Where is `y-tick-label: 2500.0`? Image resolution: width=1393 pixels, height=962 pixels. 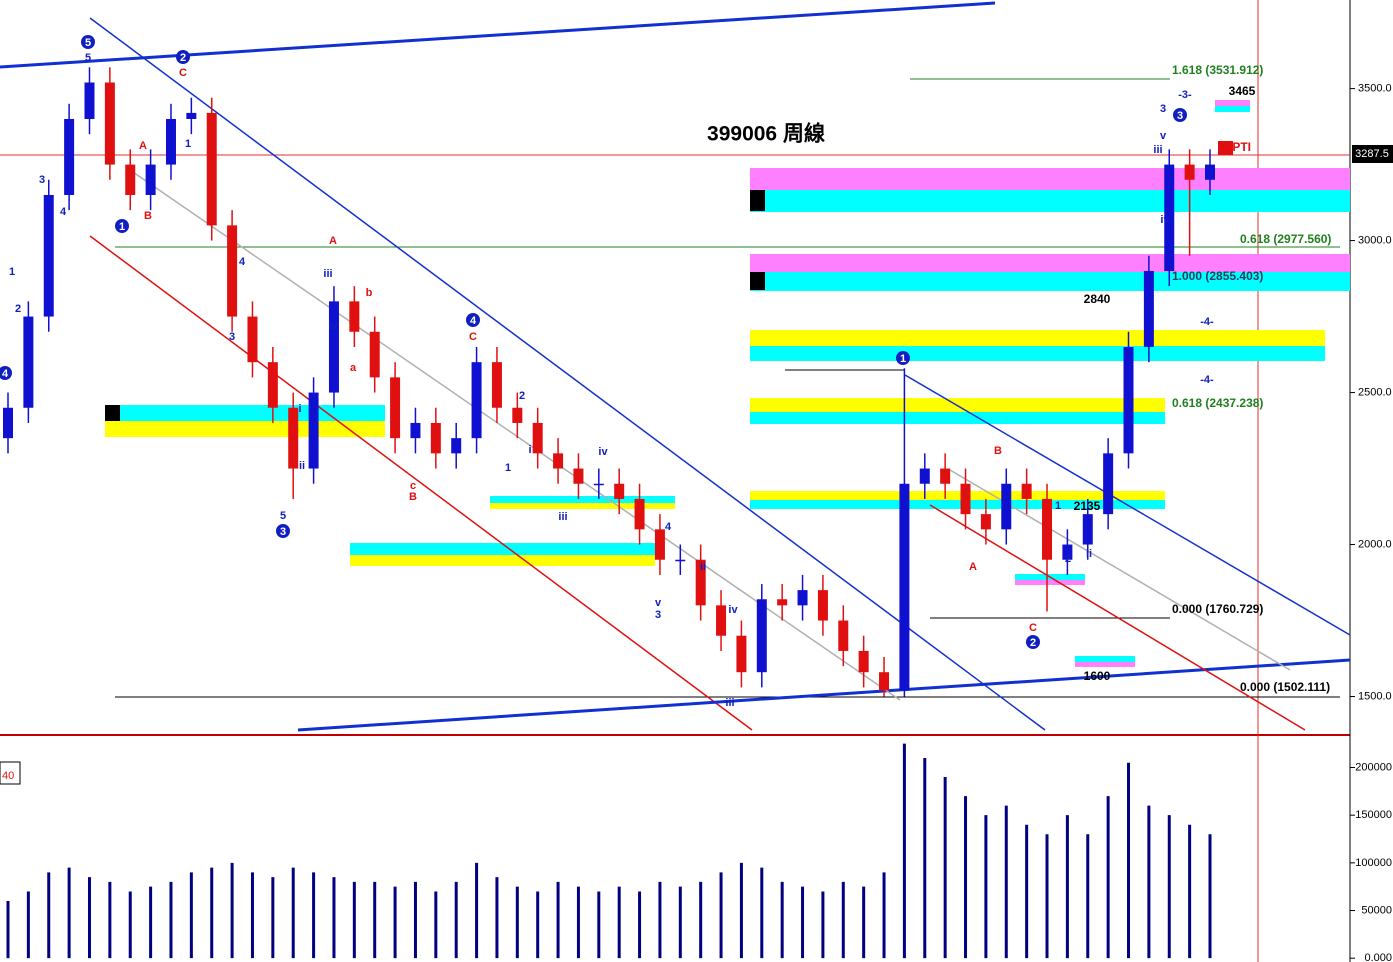
y-tick-label: 2500.0 is located at coordinates (1375, 392).